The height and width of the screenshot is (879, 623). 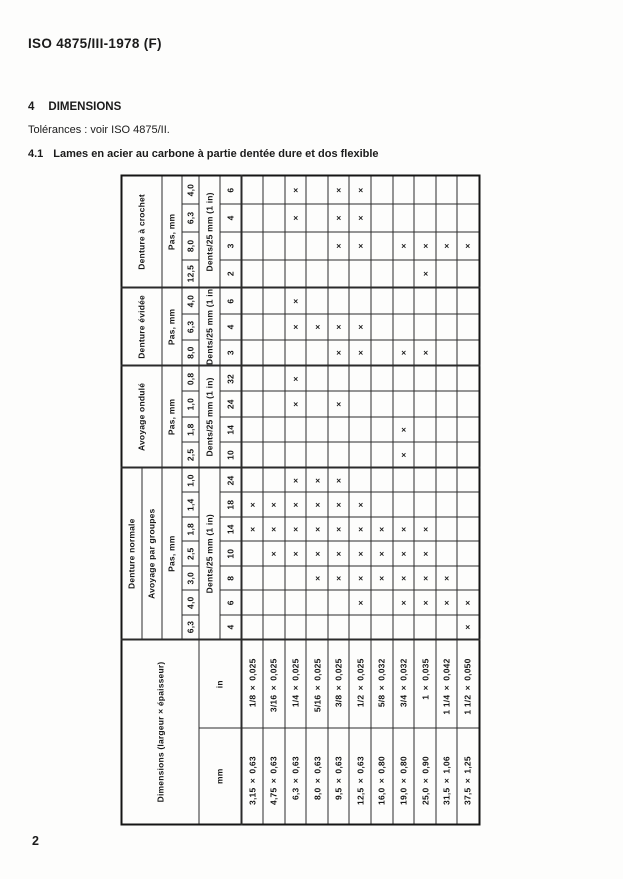 What do you see at coordinates (317, 684) in the screenshot?
I see `dimension-in-cell: 5/16 × 0,025` at bounding box center [317, 684].